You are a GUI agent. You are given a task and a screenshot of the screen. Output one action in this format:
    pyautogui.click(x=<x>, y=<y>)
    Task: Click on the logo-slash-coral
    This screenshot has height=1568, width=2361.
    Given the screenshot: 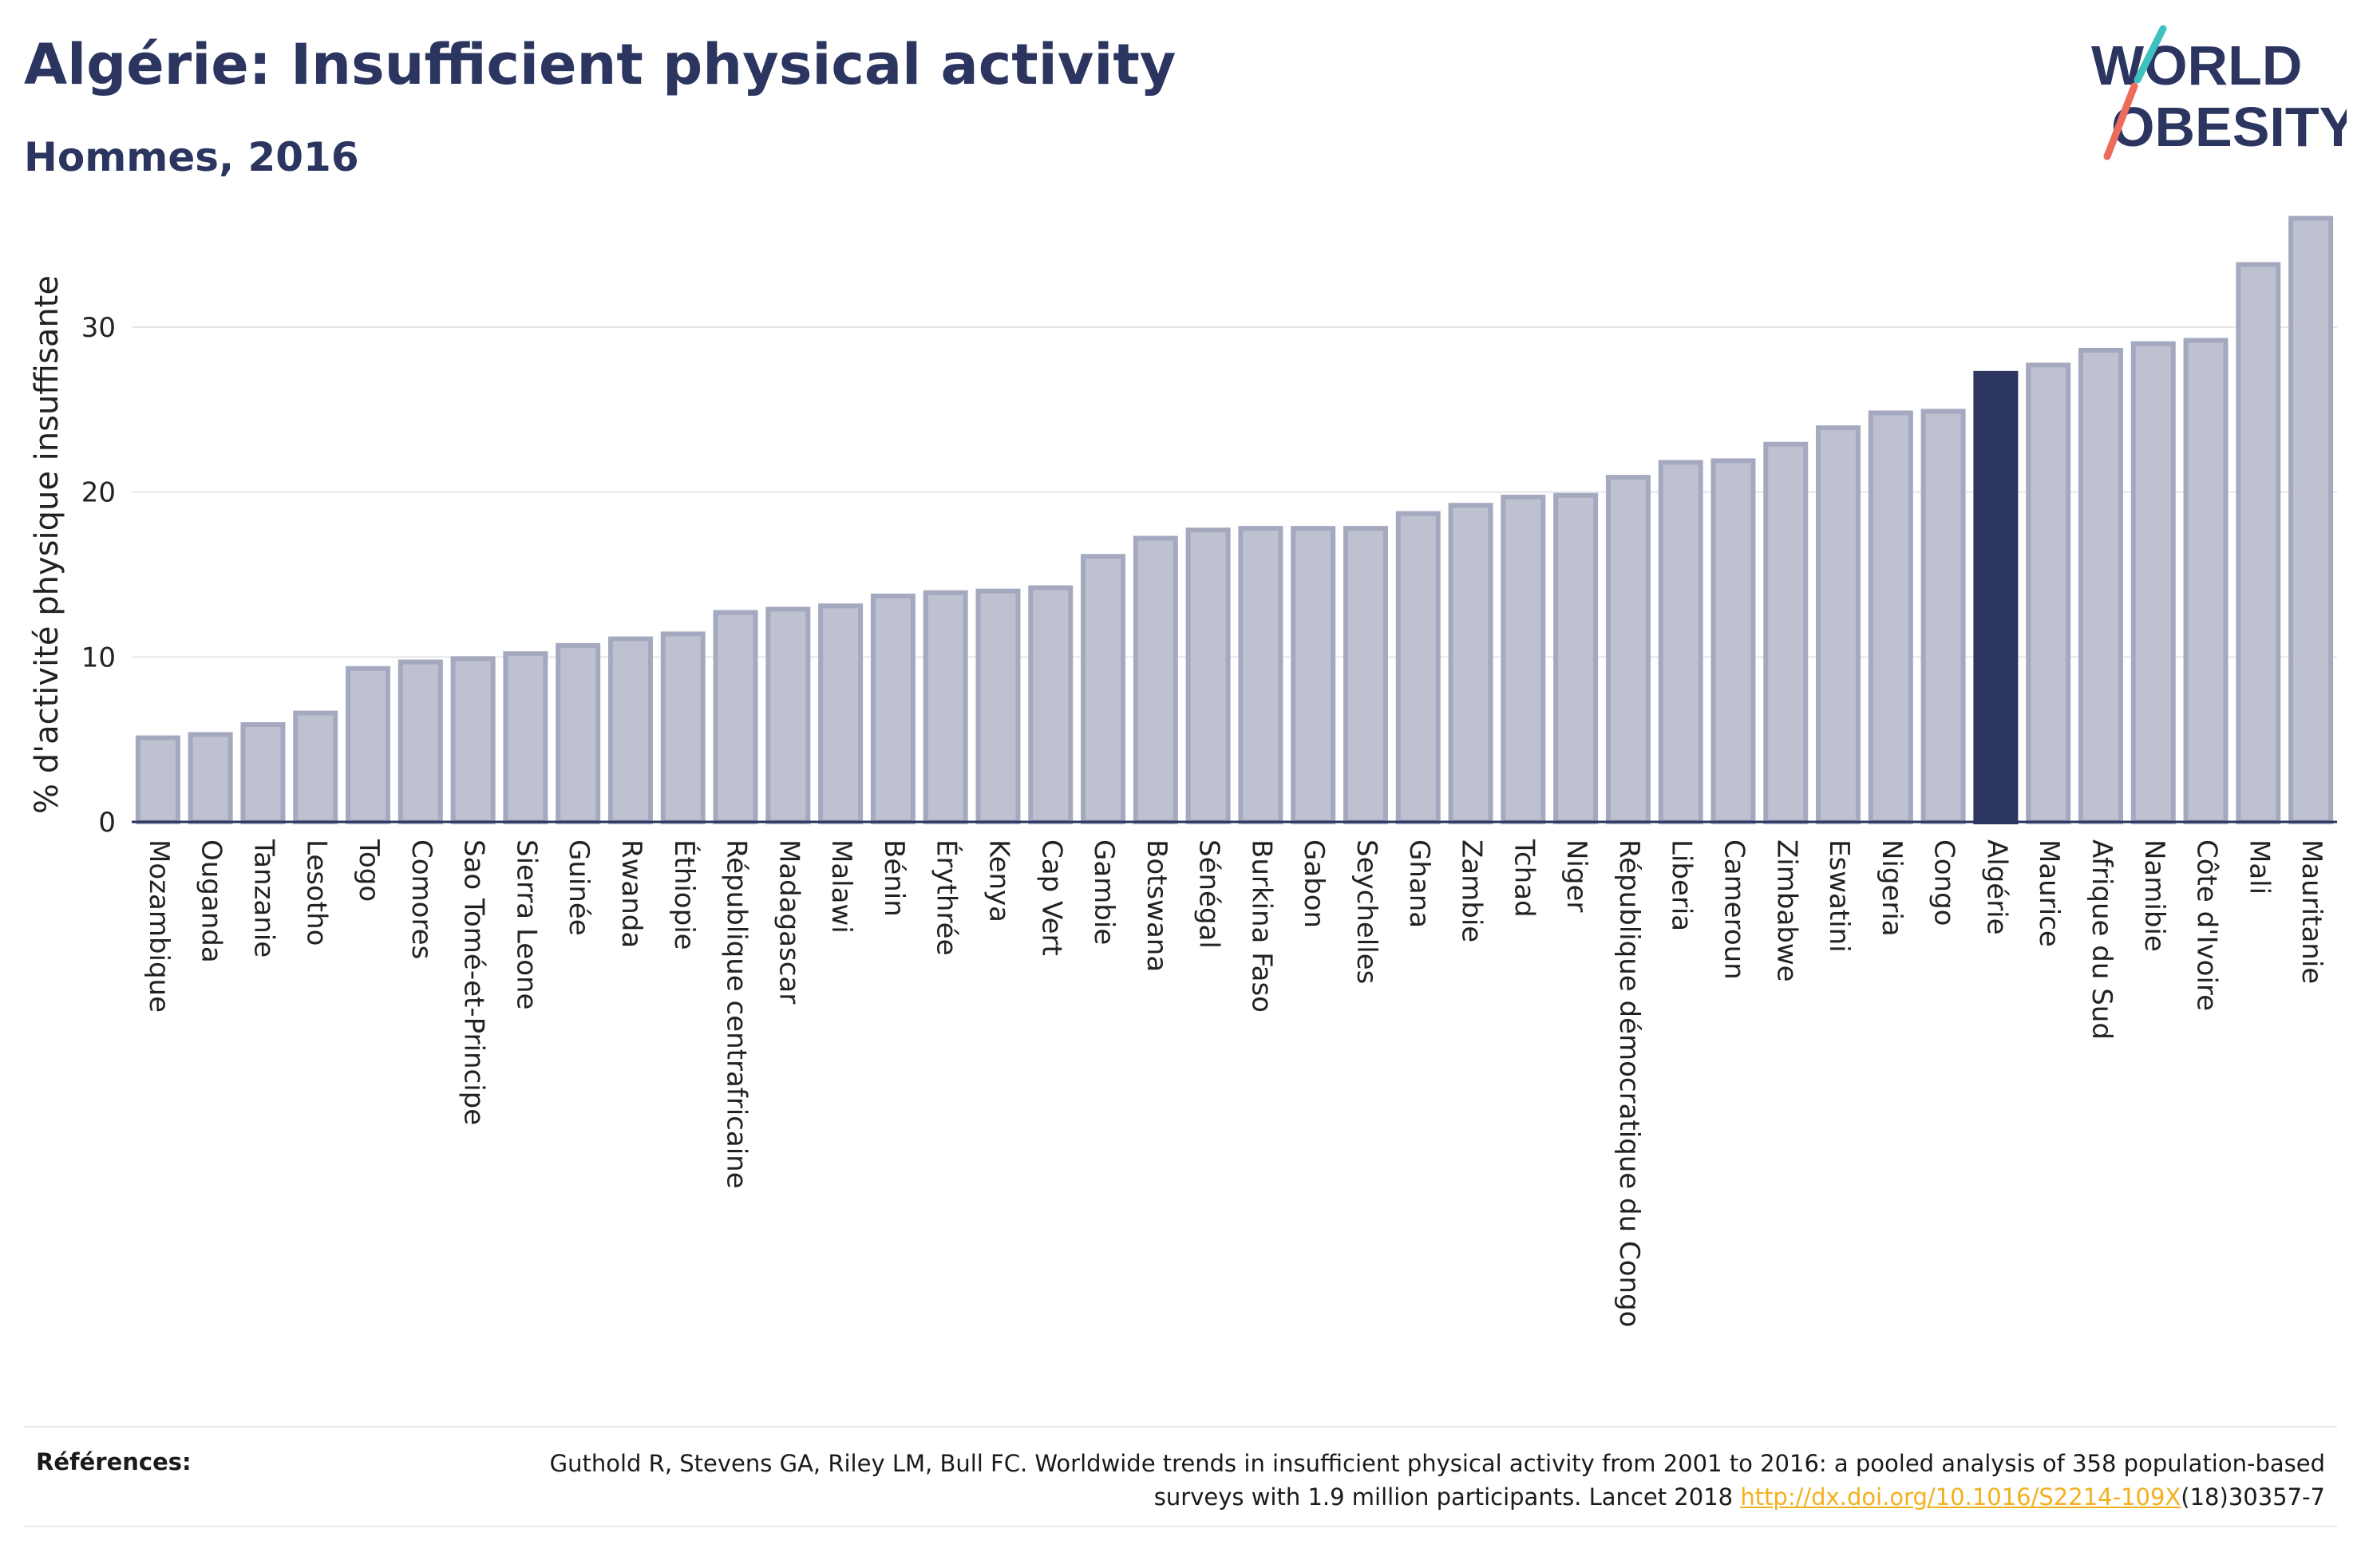 What is the action you would take?
    pyautogui.click(x=2120, y=121)
    